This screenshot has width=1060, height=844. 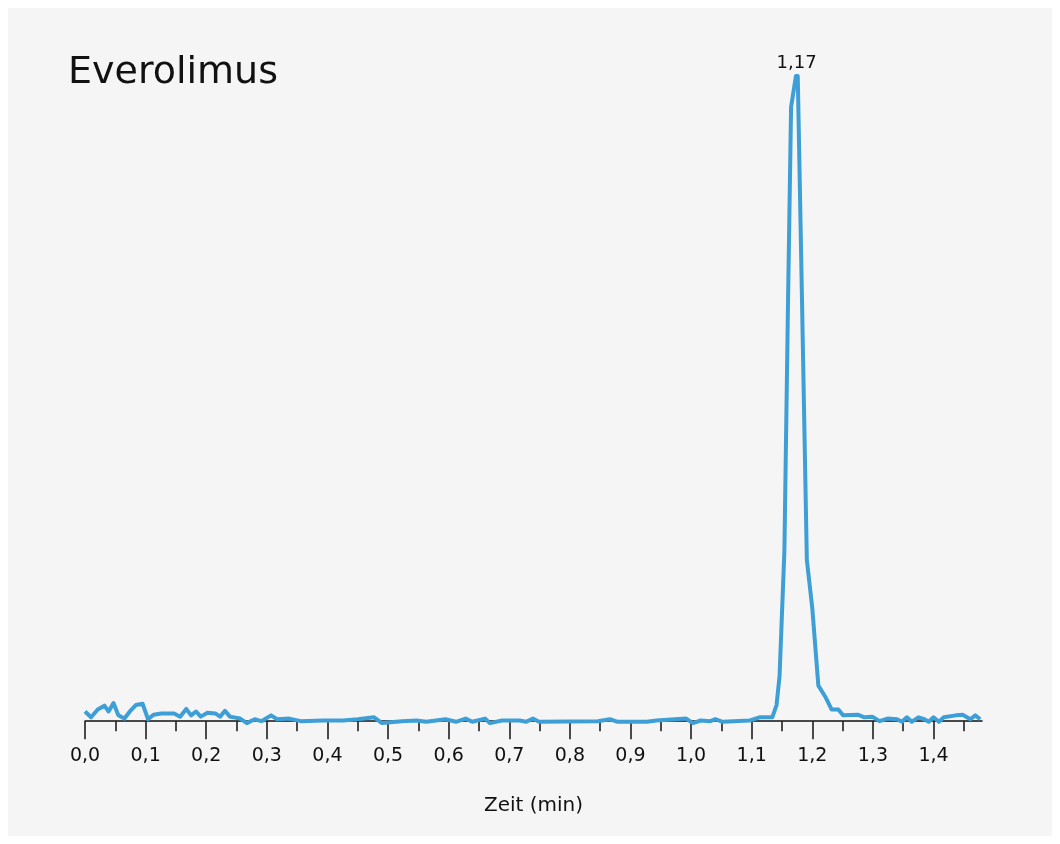 I want to click on annotation: 1,17, so click(x=796, y=61).